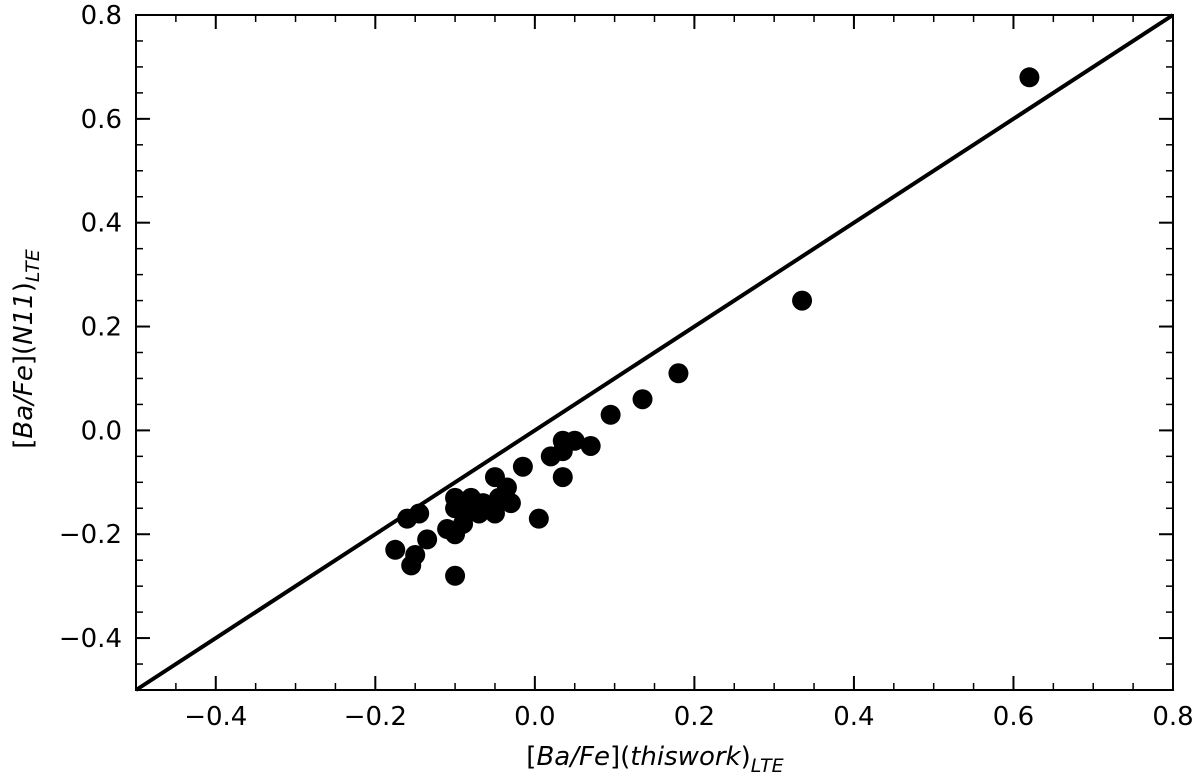 The height and width of the screenshot is (778, 1200). I want to click on x-tick-label: 0.4, so click(853, 717).